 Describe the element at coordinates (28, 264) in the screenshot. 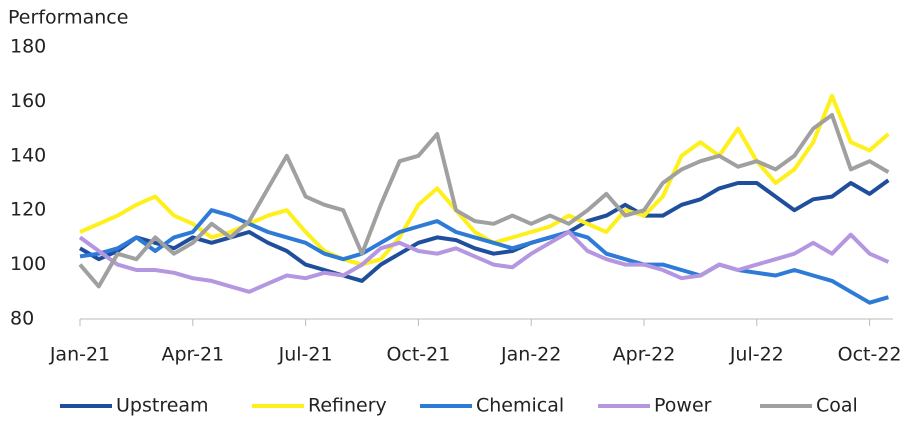

I see `y-tick-label: 100` at that location.